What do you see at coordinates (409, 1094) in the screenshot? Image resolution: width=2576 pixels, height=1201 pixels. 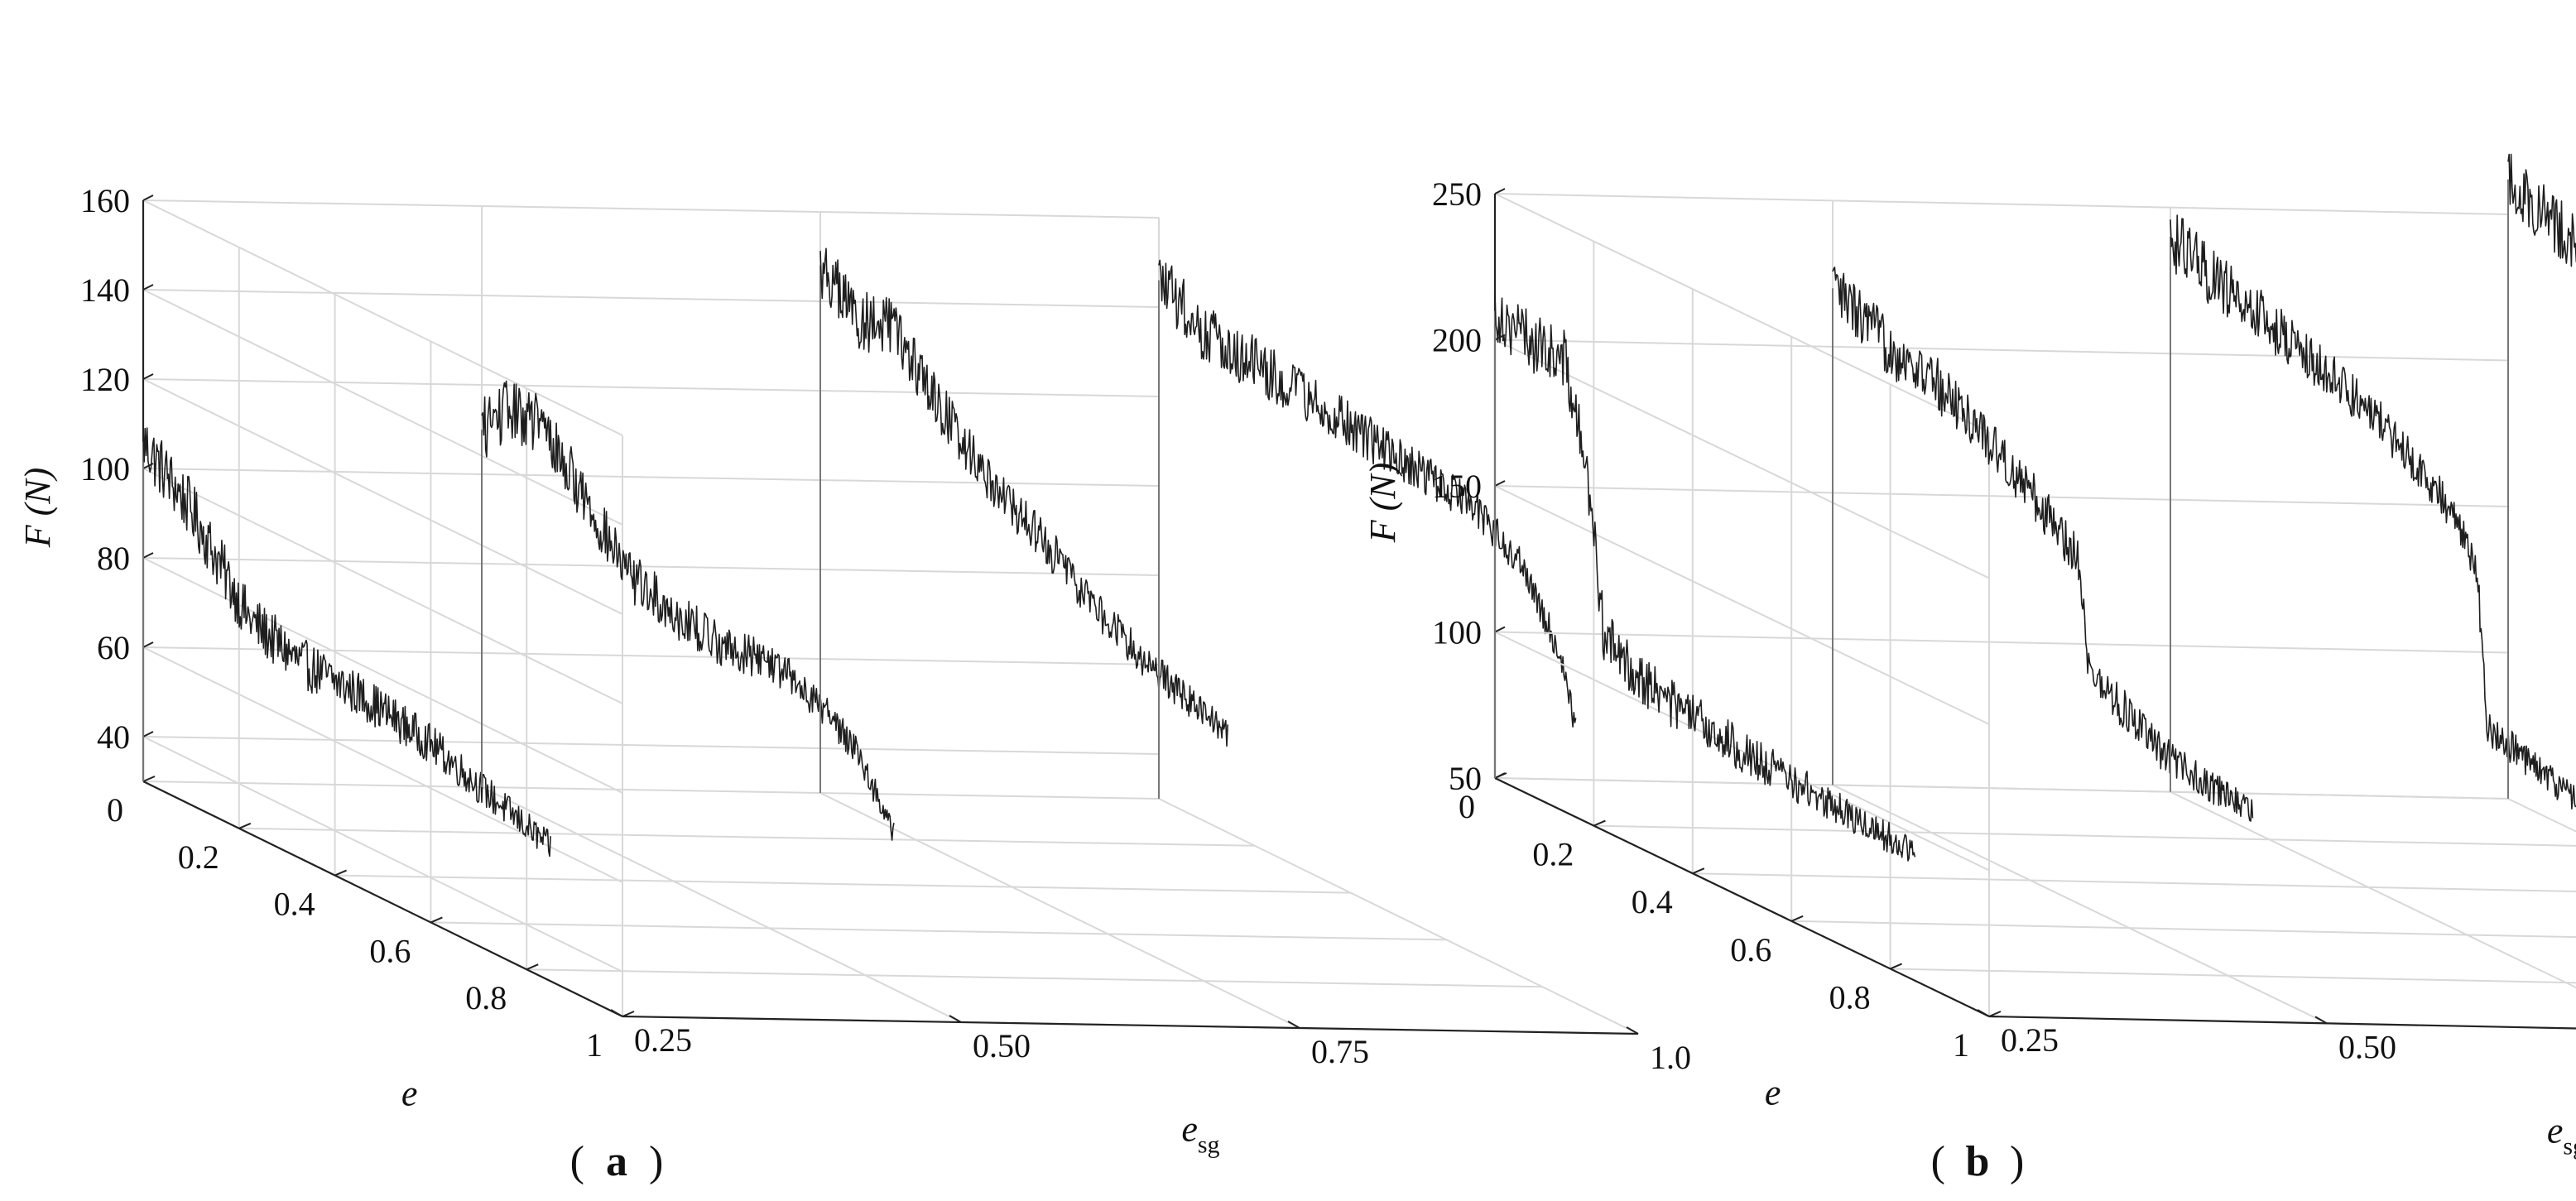 I see `e-axis-label: e` at bounding box center [409, 1094].